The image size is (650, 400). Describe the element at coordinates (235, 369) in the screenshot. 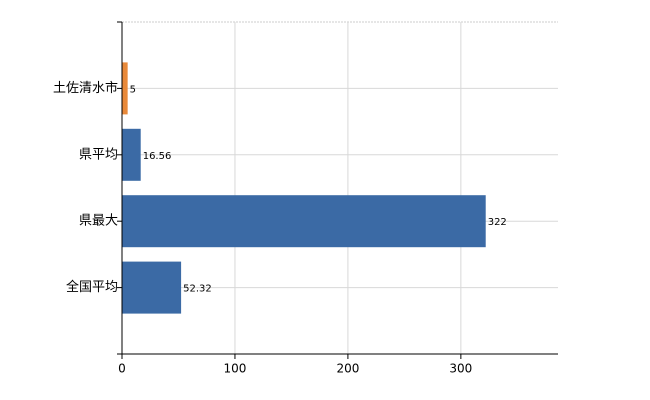

I see `x-tick-label: 100` at that location.